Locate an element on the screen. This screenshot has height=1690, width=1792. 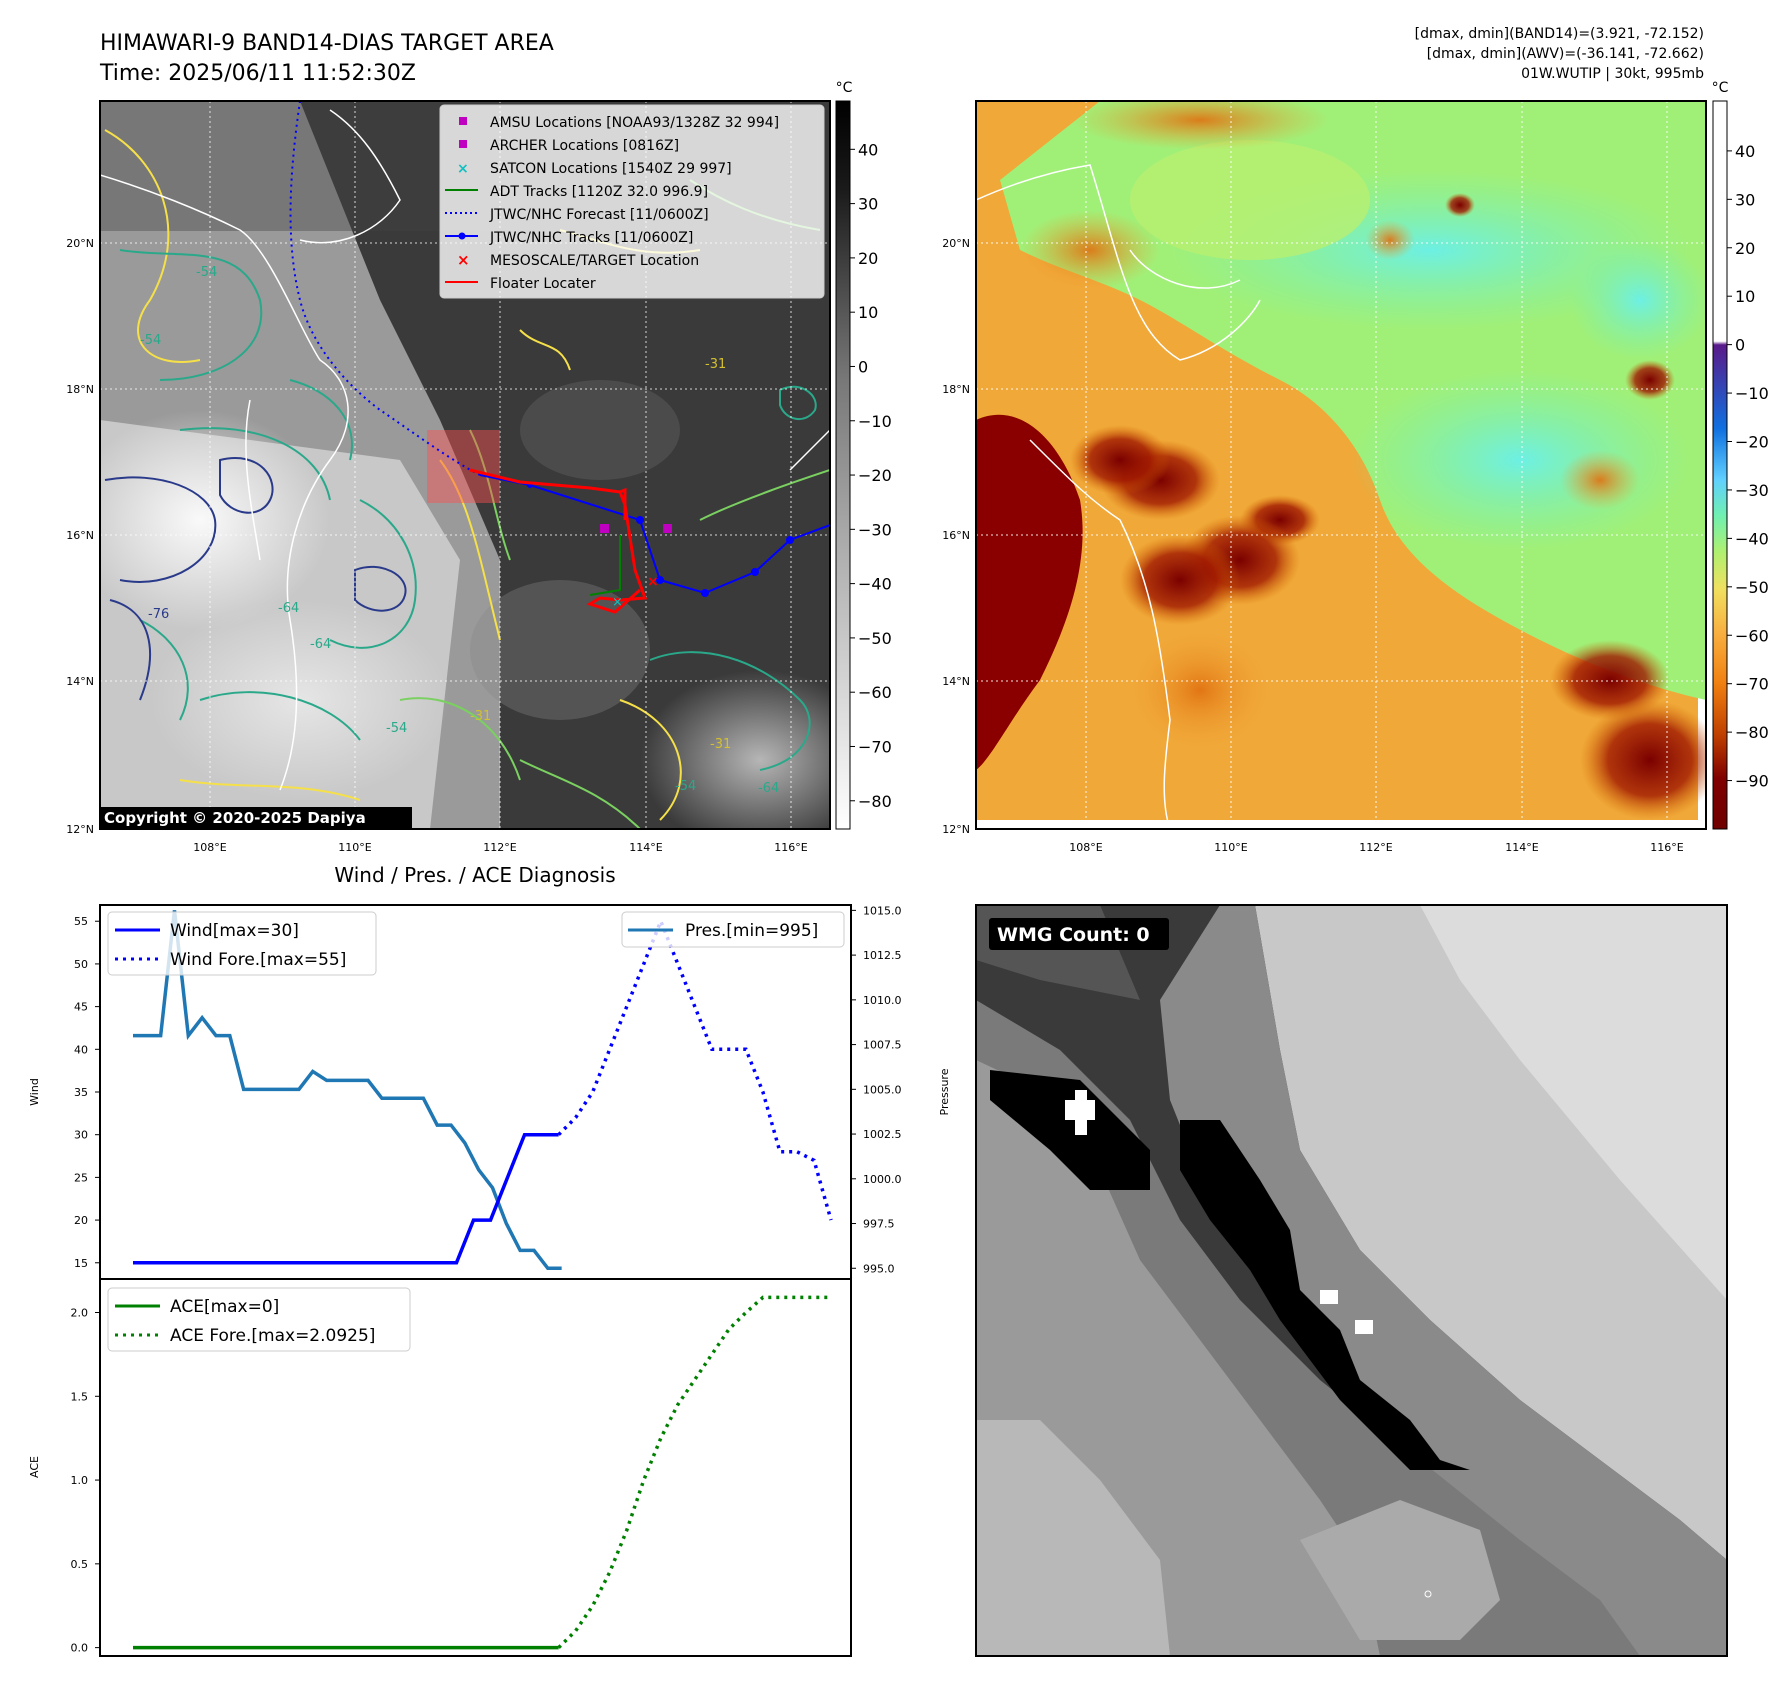
colorbar-tick: −20 is located at coordinates (875, 475).